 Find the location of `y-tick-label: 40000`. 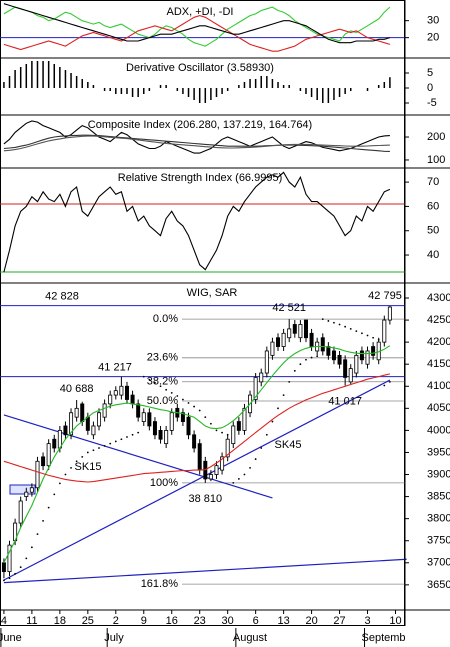

y-tick-label: 40000 is located at coordinates (438, 430).